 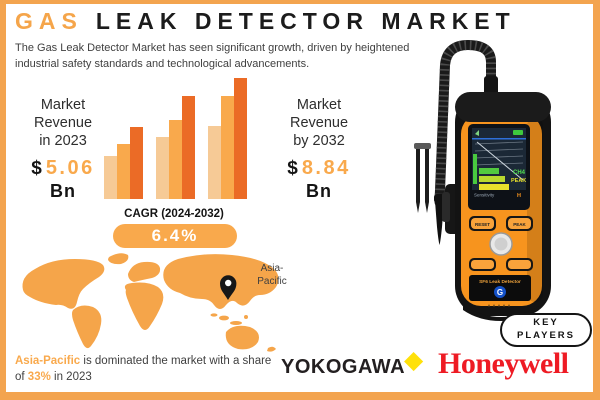 What do you see at coordinates (48, 361) in the screenshot?
I see `note-region: Asia-Pacific` at bounding box center [48, 361].